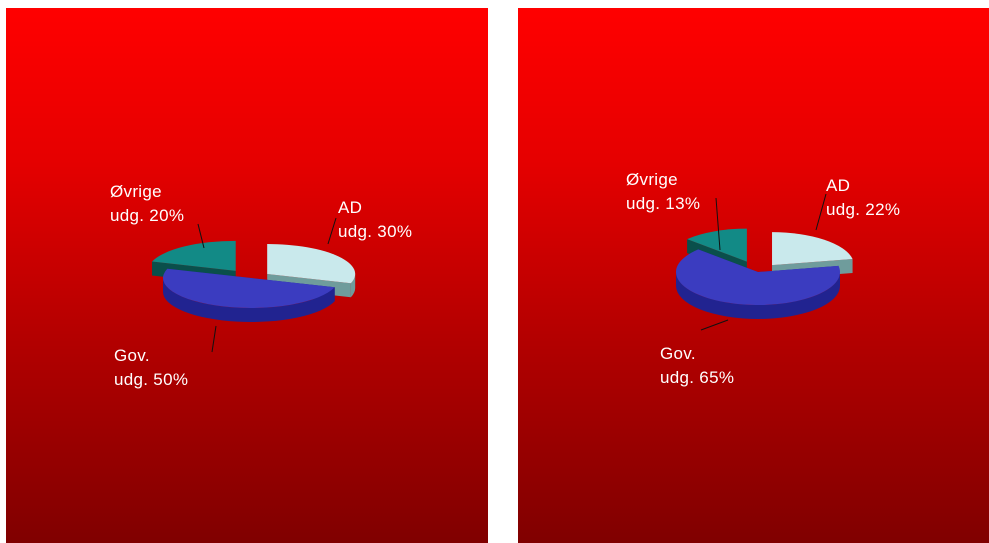  Describe the element at coordinates (147, 215) in the screenshot. I see `label-ovrige-left-value: udg. 20%` at that location.